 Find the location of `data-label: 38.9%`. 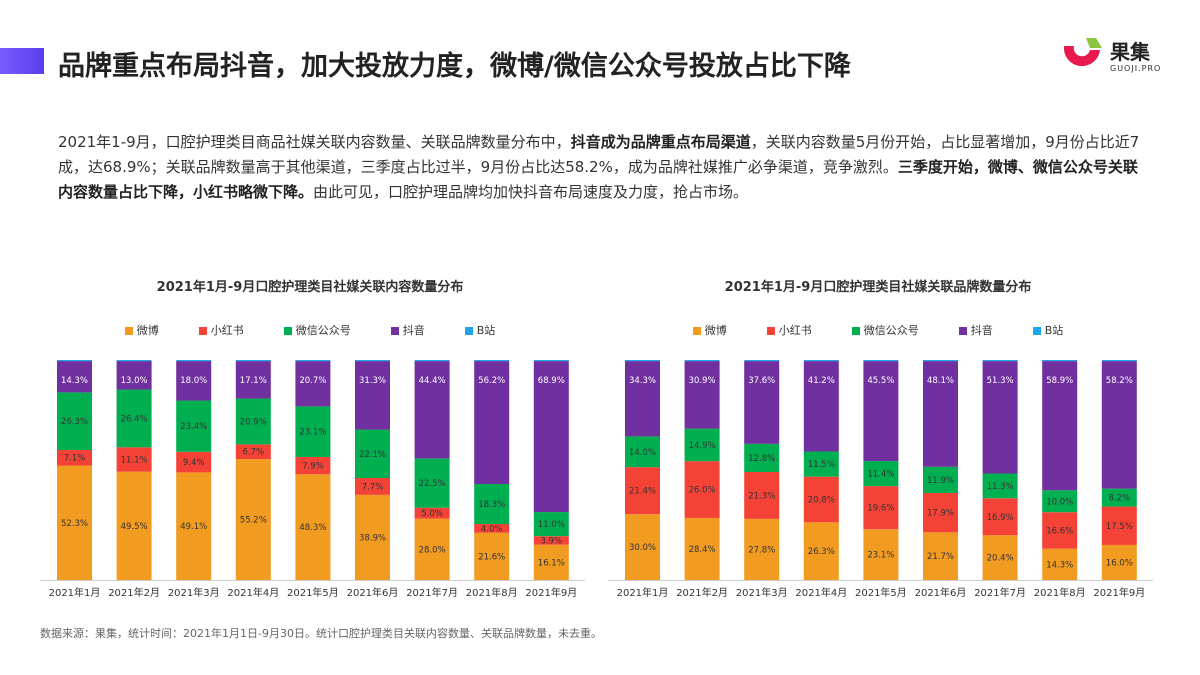

data-label: 38.9% is located at coordinates (372, 538).